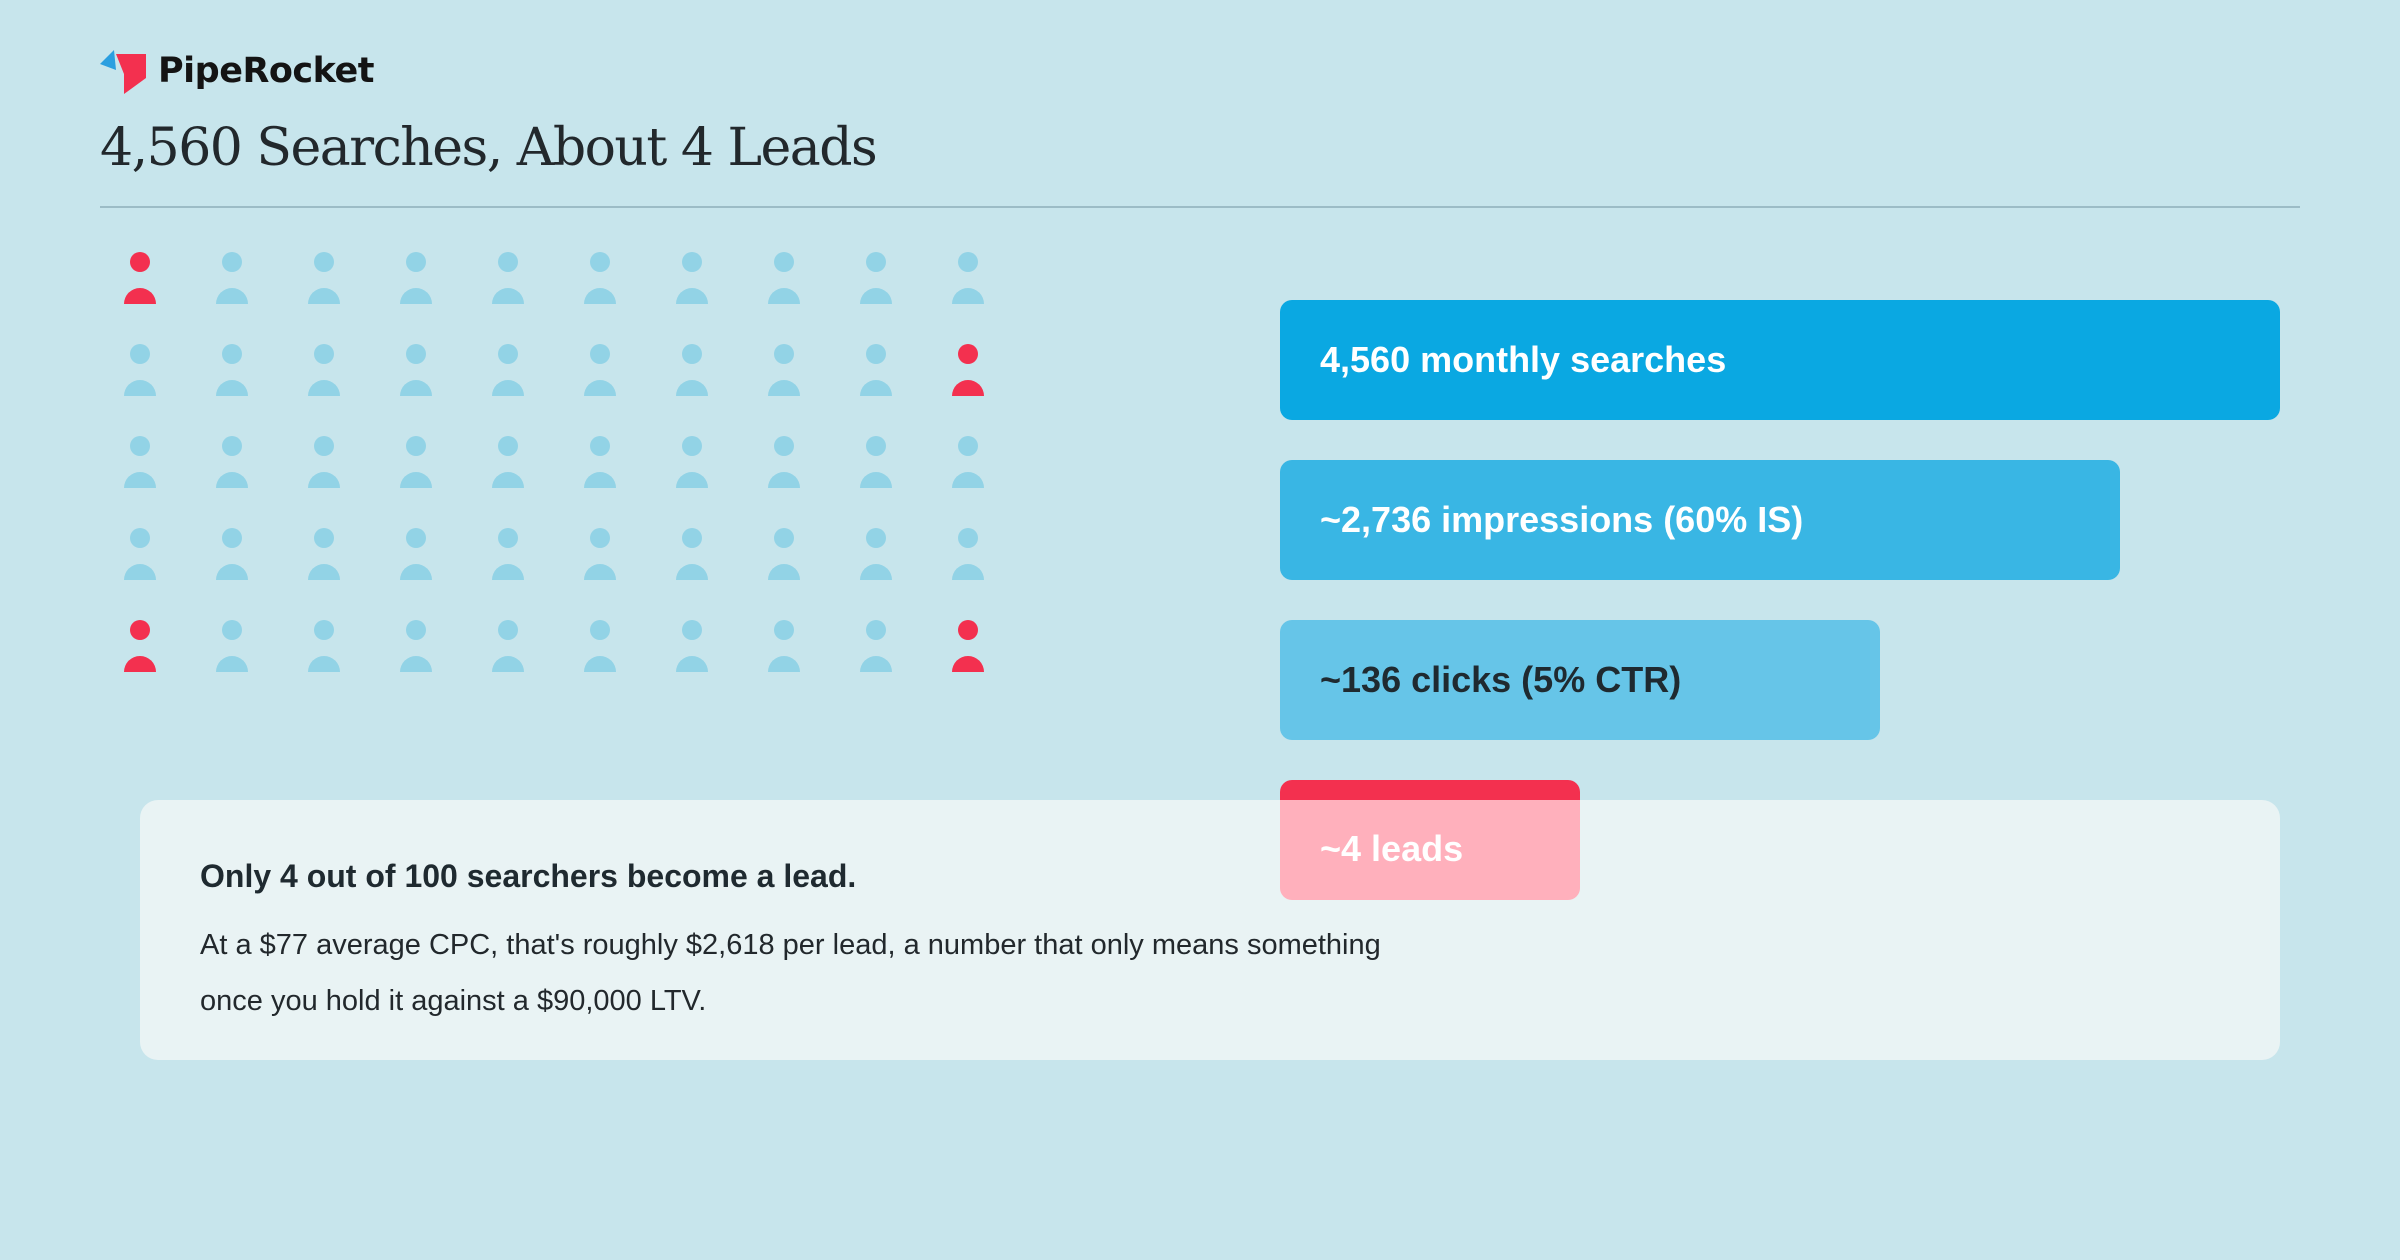 This screenshot has width=2400, height=1260. I want to click on funnel-bar-leads-label: ~4 leads, so click(1392, 848).